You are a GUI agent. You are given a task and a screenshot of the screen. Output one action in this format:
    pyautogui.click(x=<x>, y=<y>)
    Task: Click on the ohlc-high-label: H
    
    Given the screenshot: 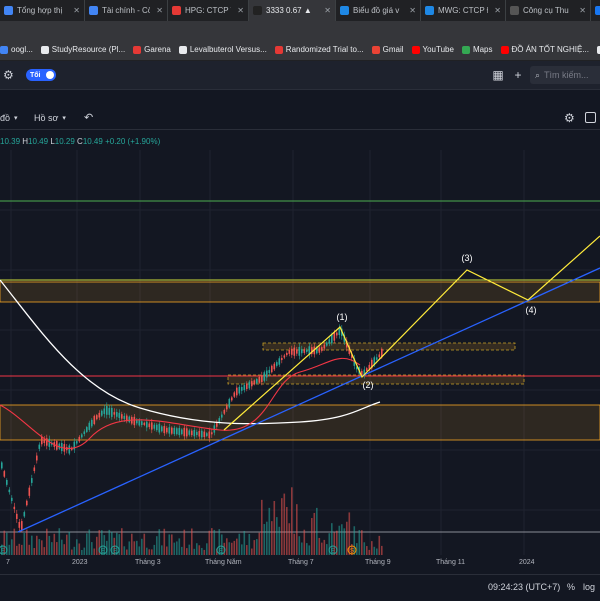 What is the action you would take?
    pyautogui.click(x=25, y=141)
    